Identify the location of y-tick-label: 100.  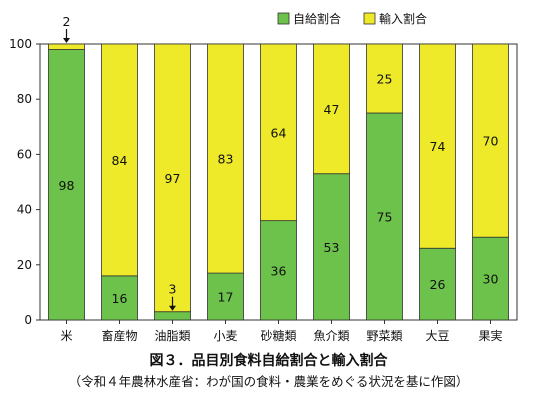
(20, 44).